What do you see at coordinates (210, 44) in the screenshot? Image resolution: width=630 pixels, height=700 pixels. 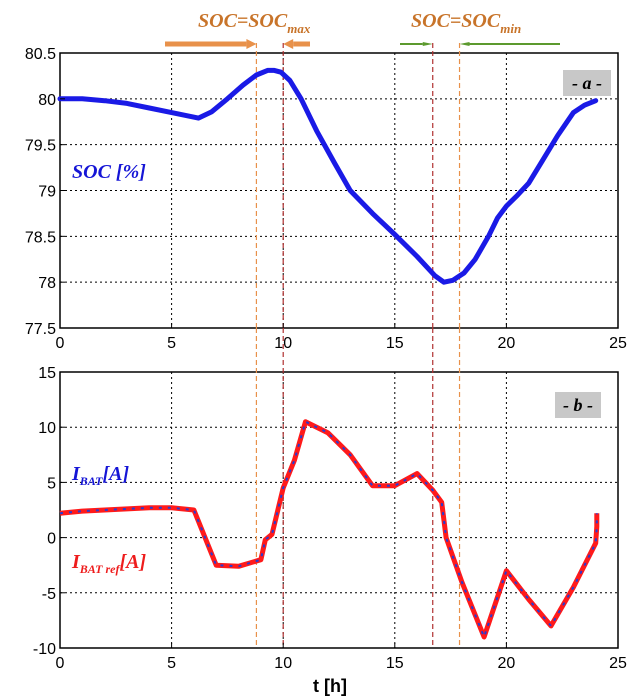 I see `arrow-soc-max-left` at bounding box center [210, 44].